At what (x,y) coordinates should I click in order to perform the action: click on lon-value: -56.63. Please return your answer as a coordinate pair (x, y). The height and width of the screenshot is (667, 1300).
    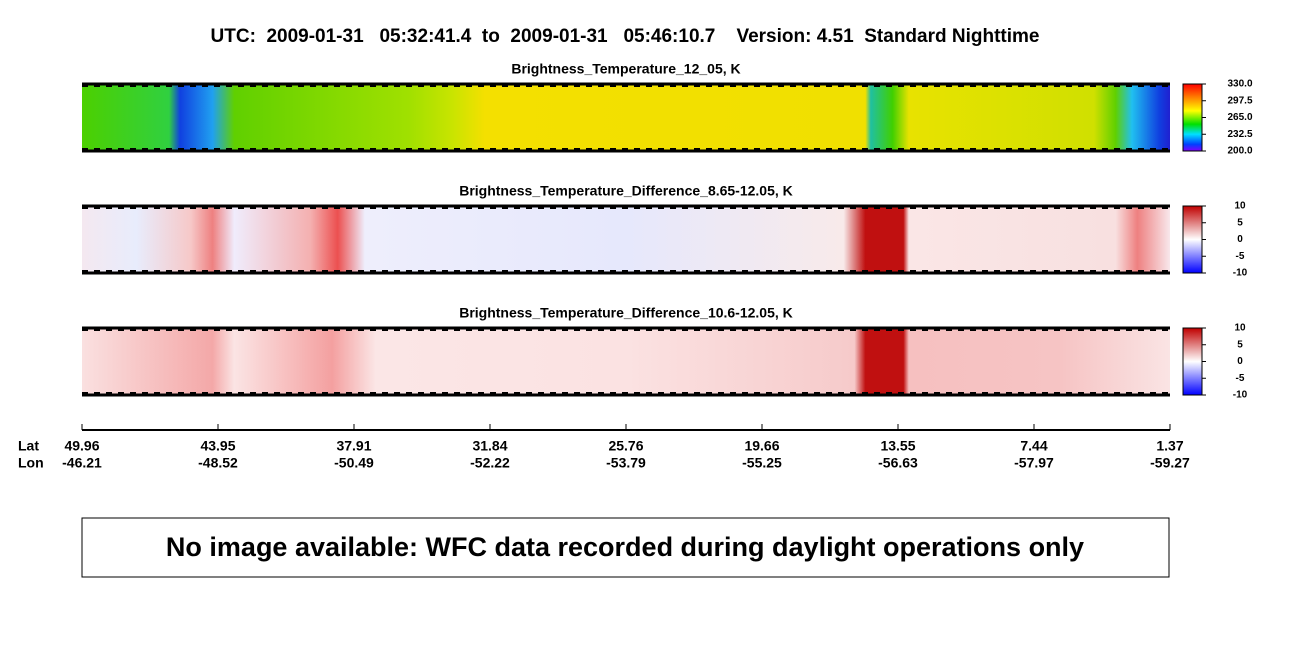
    Looking at the image, I should click on (898, 463).